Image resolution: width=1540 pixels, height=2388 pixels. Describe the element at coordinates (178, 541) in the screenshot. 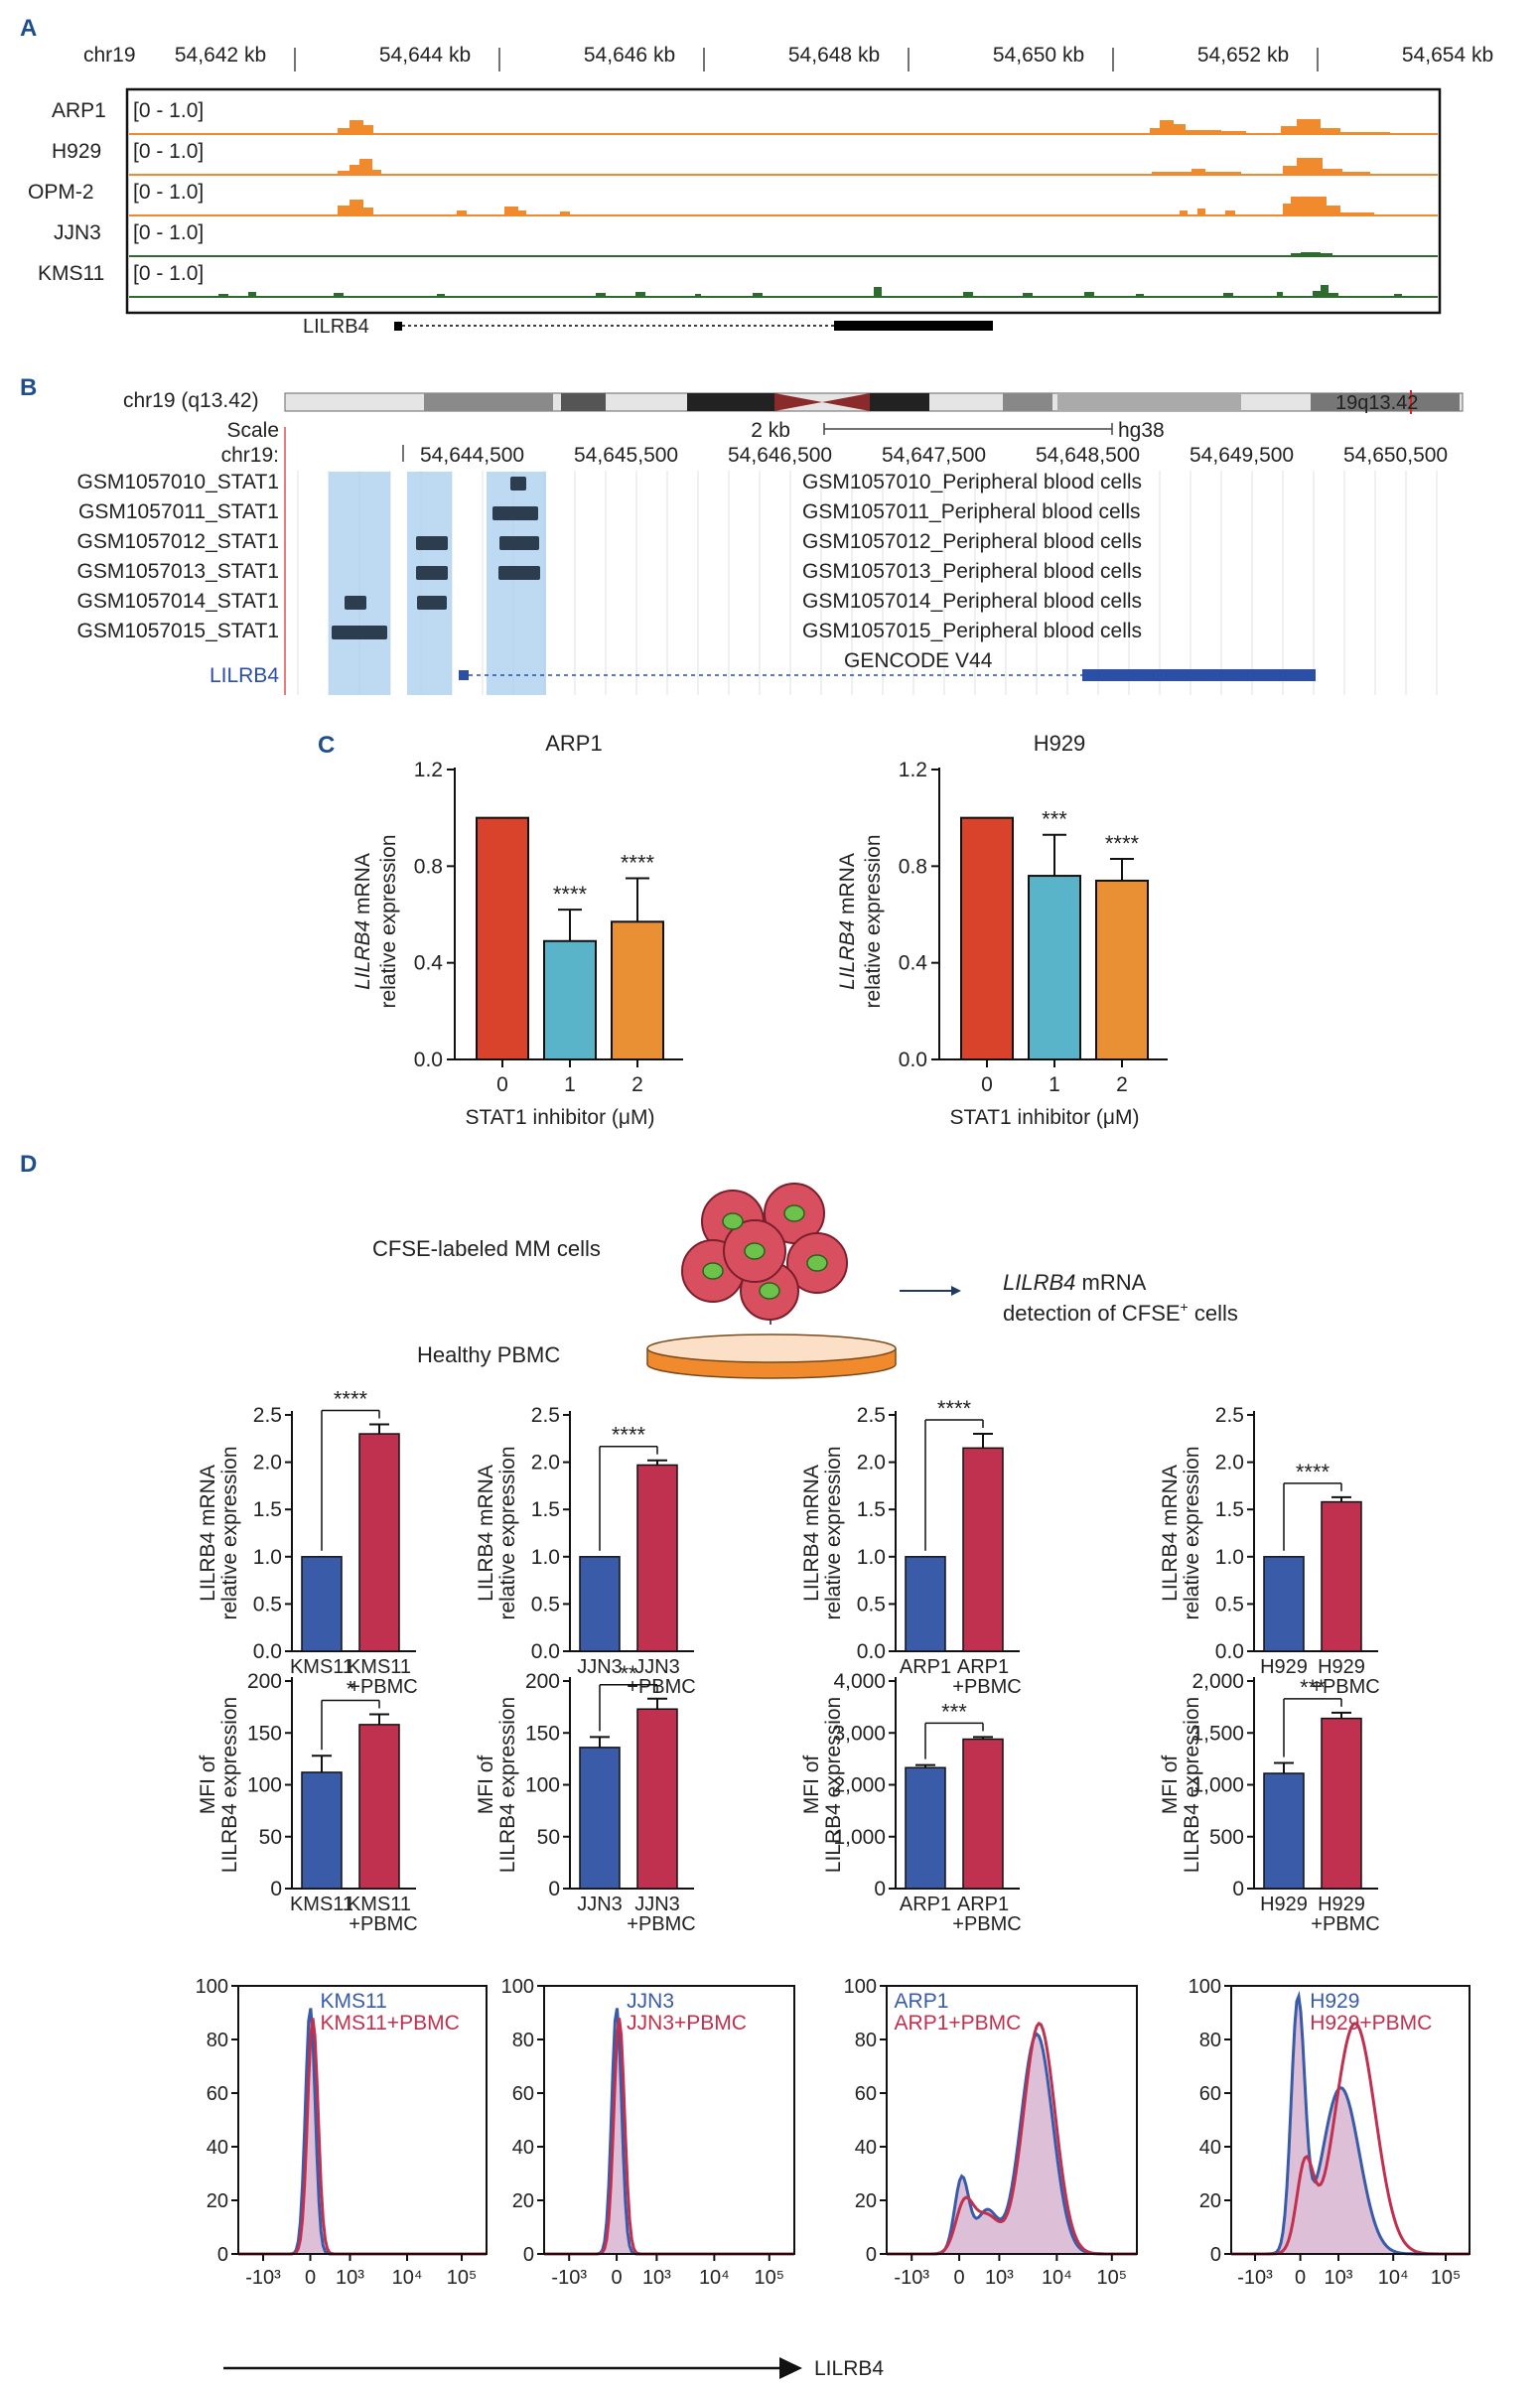

I see `sample-label: GSM1057012_STAT1` at that location.